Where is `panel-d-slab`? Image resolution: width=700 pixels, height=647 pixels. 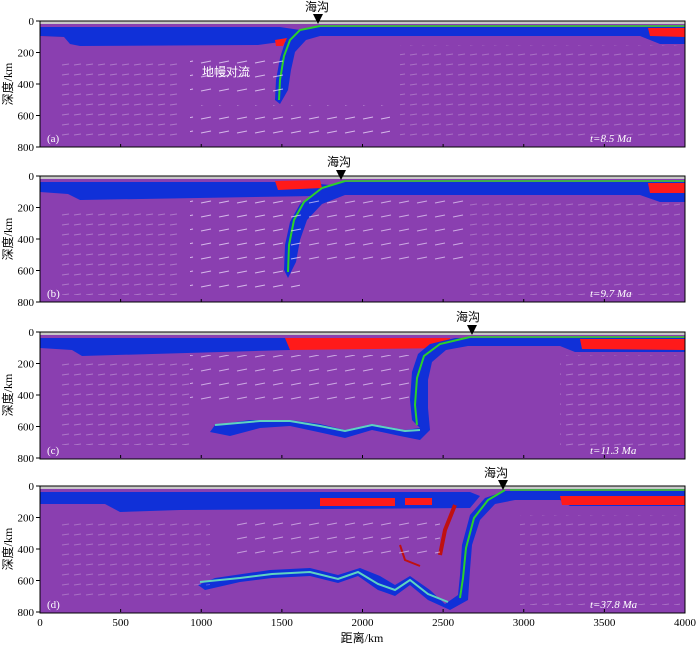 panel-d-slab is located at coordinates (260, 502).